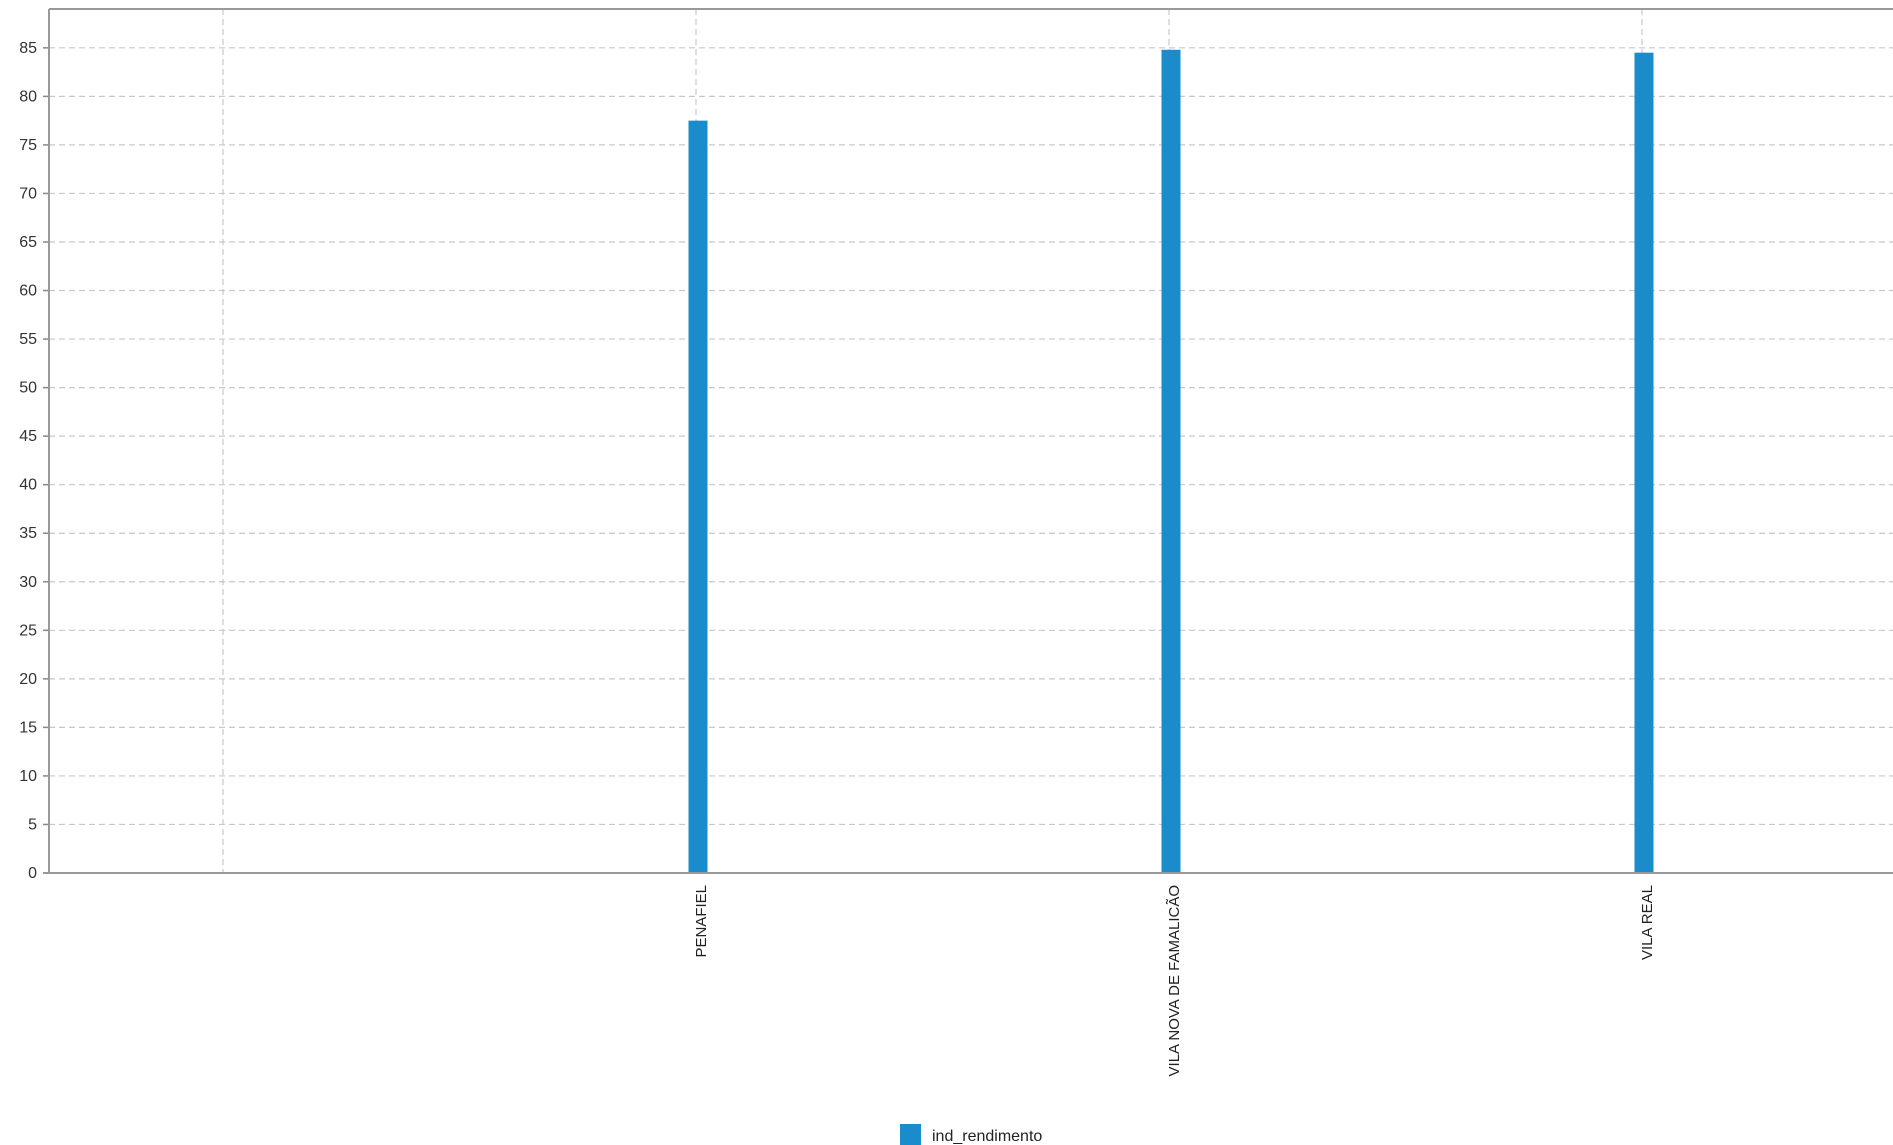 The image size is (1893, 1145). I want to click on y-tick-label: 80, so click(28, 96).